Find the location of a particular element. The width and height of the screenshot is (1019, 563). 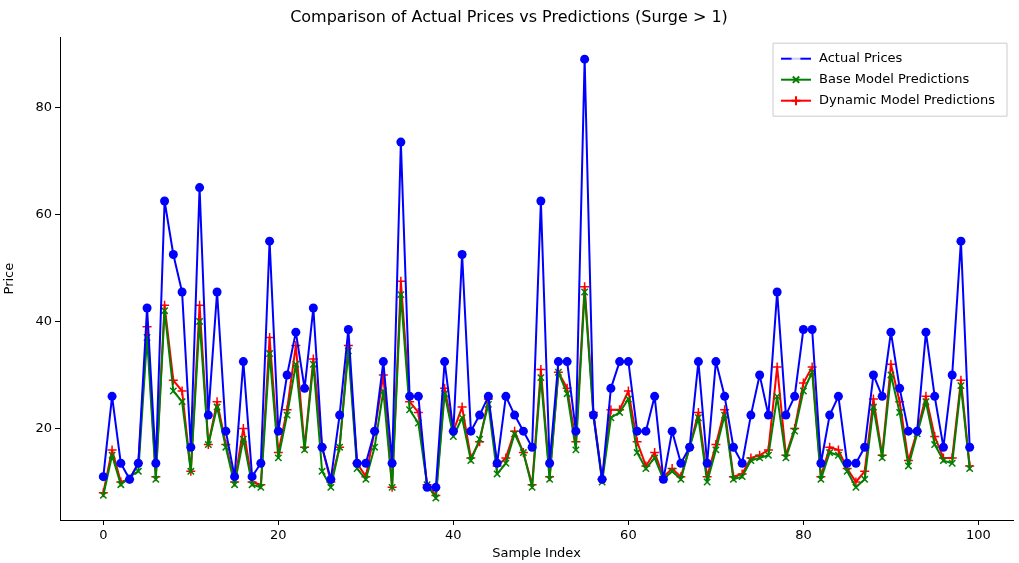

x-axis-title: Sample Index is located at coordinates (537, 552).